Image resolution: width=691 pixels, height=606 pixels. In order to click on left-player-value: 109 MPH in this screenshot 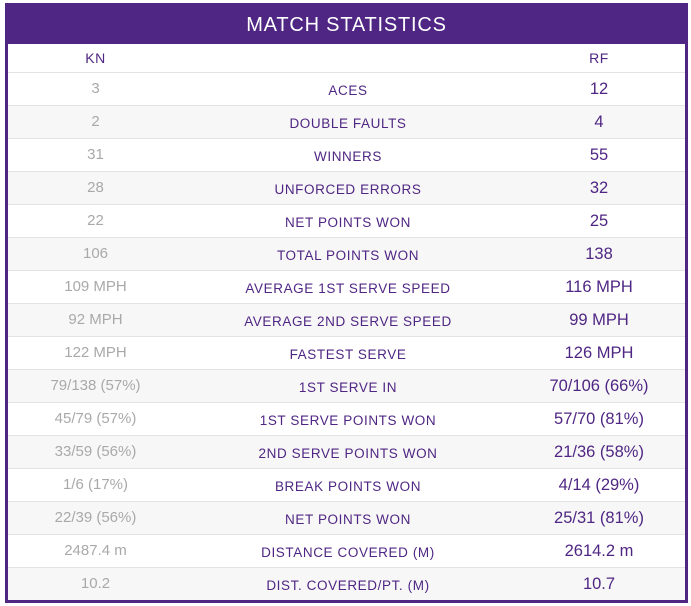, I will do `click(95, 286)`.